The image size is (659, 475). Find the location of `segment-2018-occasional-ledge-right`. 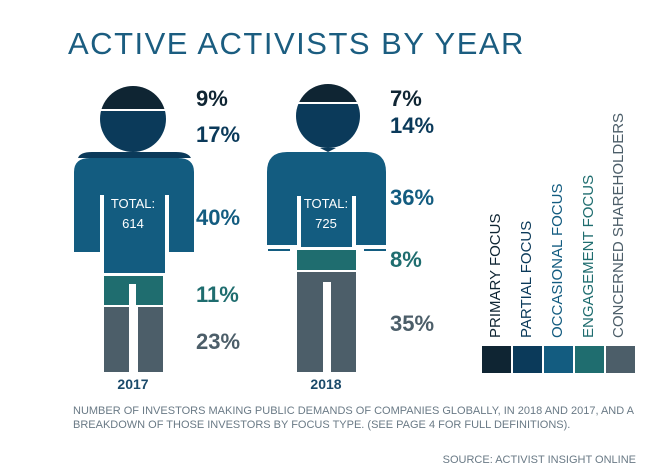

segment-2018-occasional-ledge-right is located at coordinates (375, 250).